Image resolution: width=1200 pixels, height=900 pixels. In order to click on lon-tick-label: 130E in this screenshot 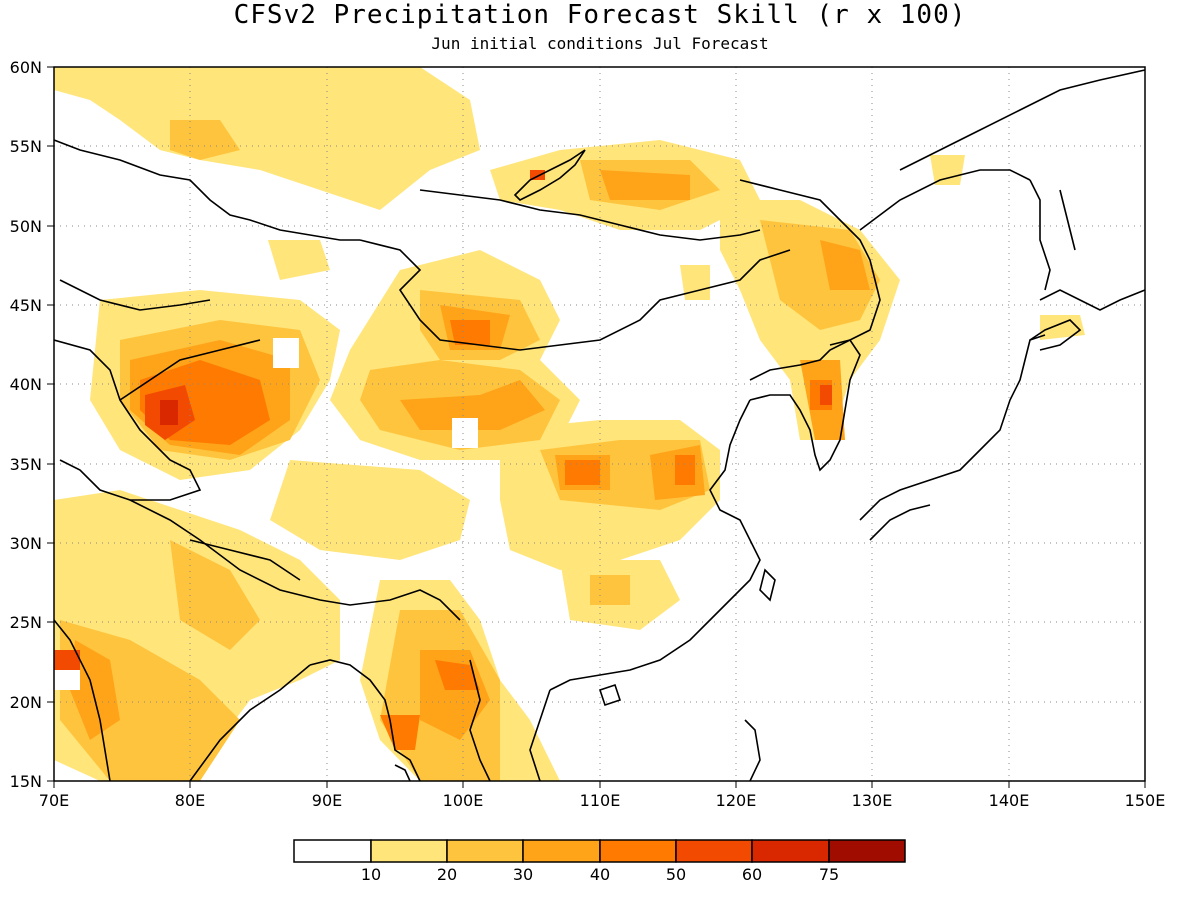, I will do `click(872, 800)`.